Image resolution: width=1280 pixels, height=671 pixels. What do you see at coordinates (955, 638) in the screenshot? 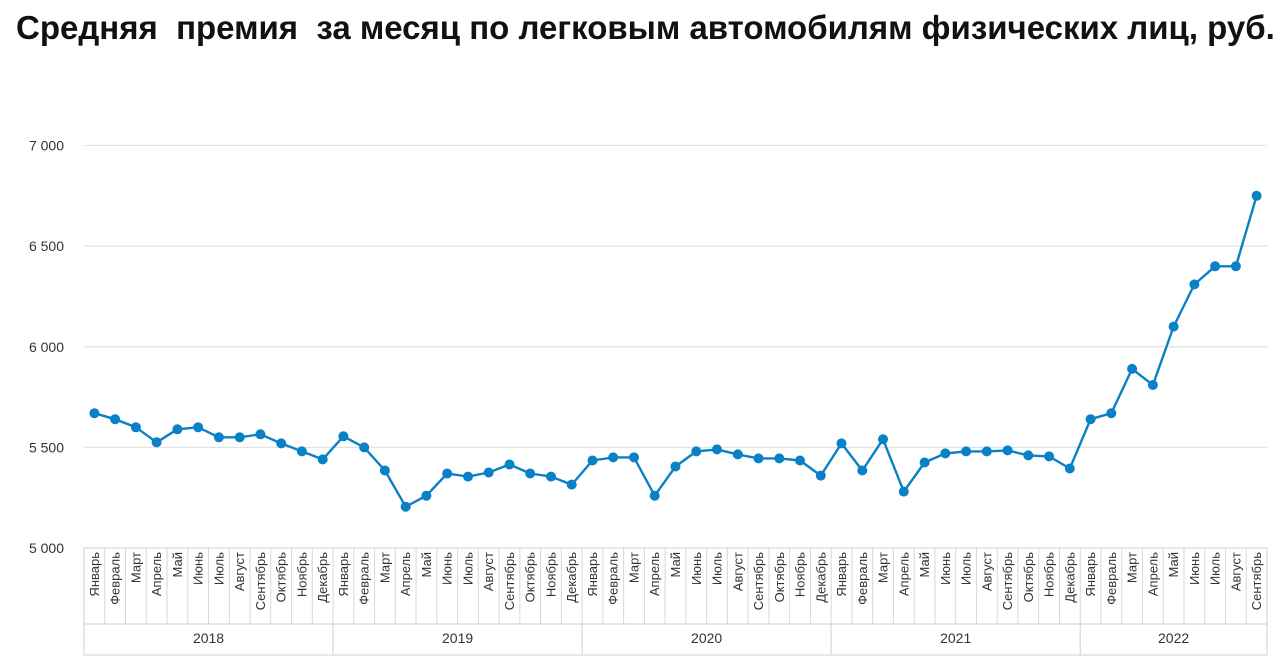
I see `x-year-label: 2021` at bounding box center [955, 638].